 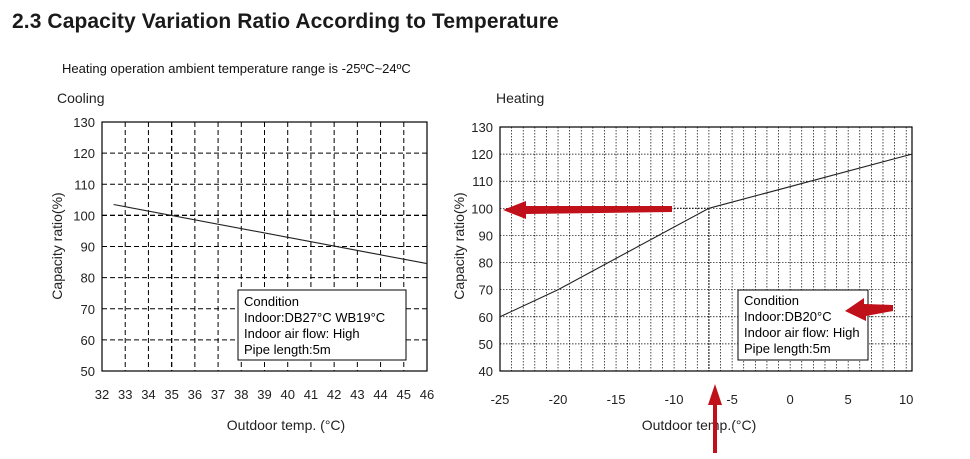 What do you see at coordinates (271, 301) in the screenshot?
I see `cooling-condition-line-1: Condition` at bounding box center [271, 301].